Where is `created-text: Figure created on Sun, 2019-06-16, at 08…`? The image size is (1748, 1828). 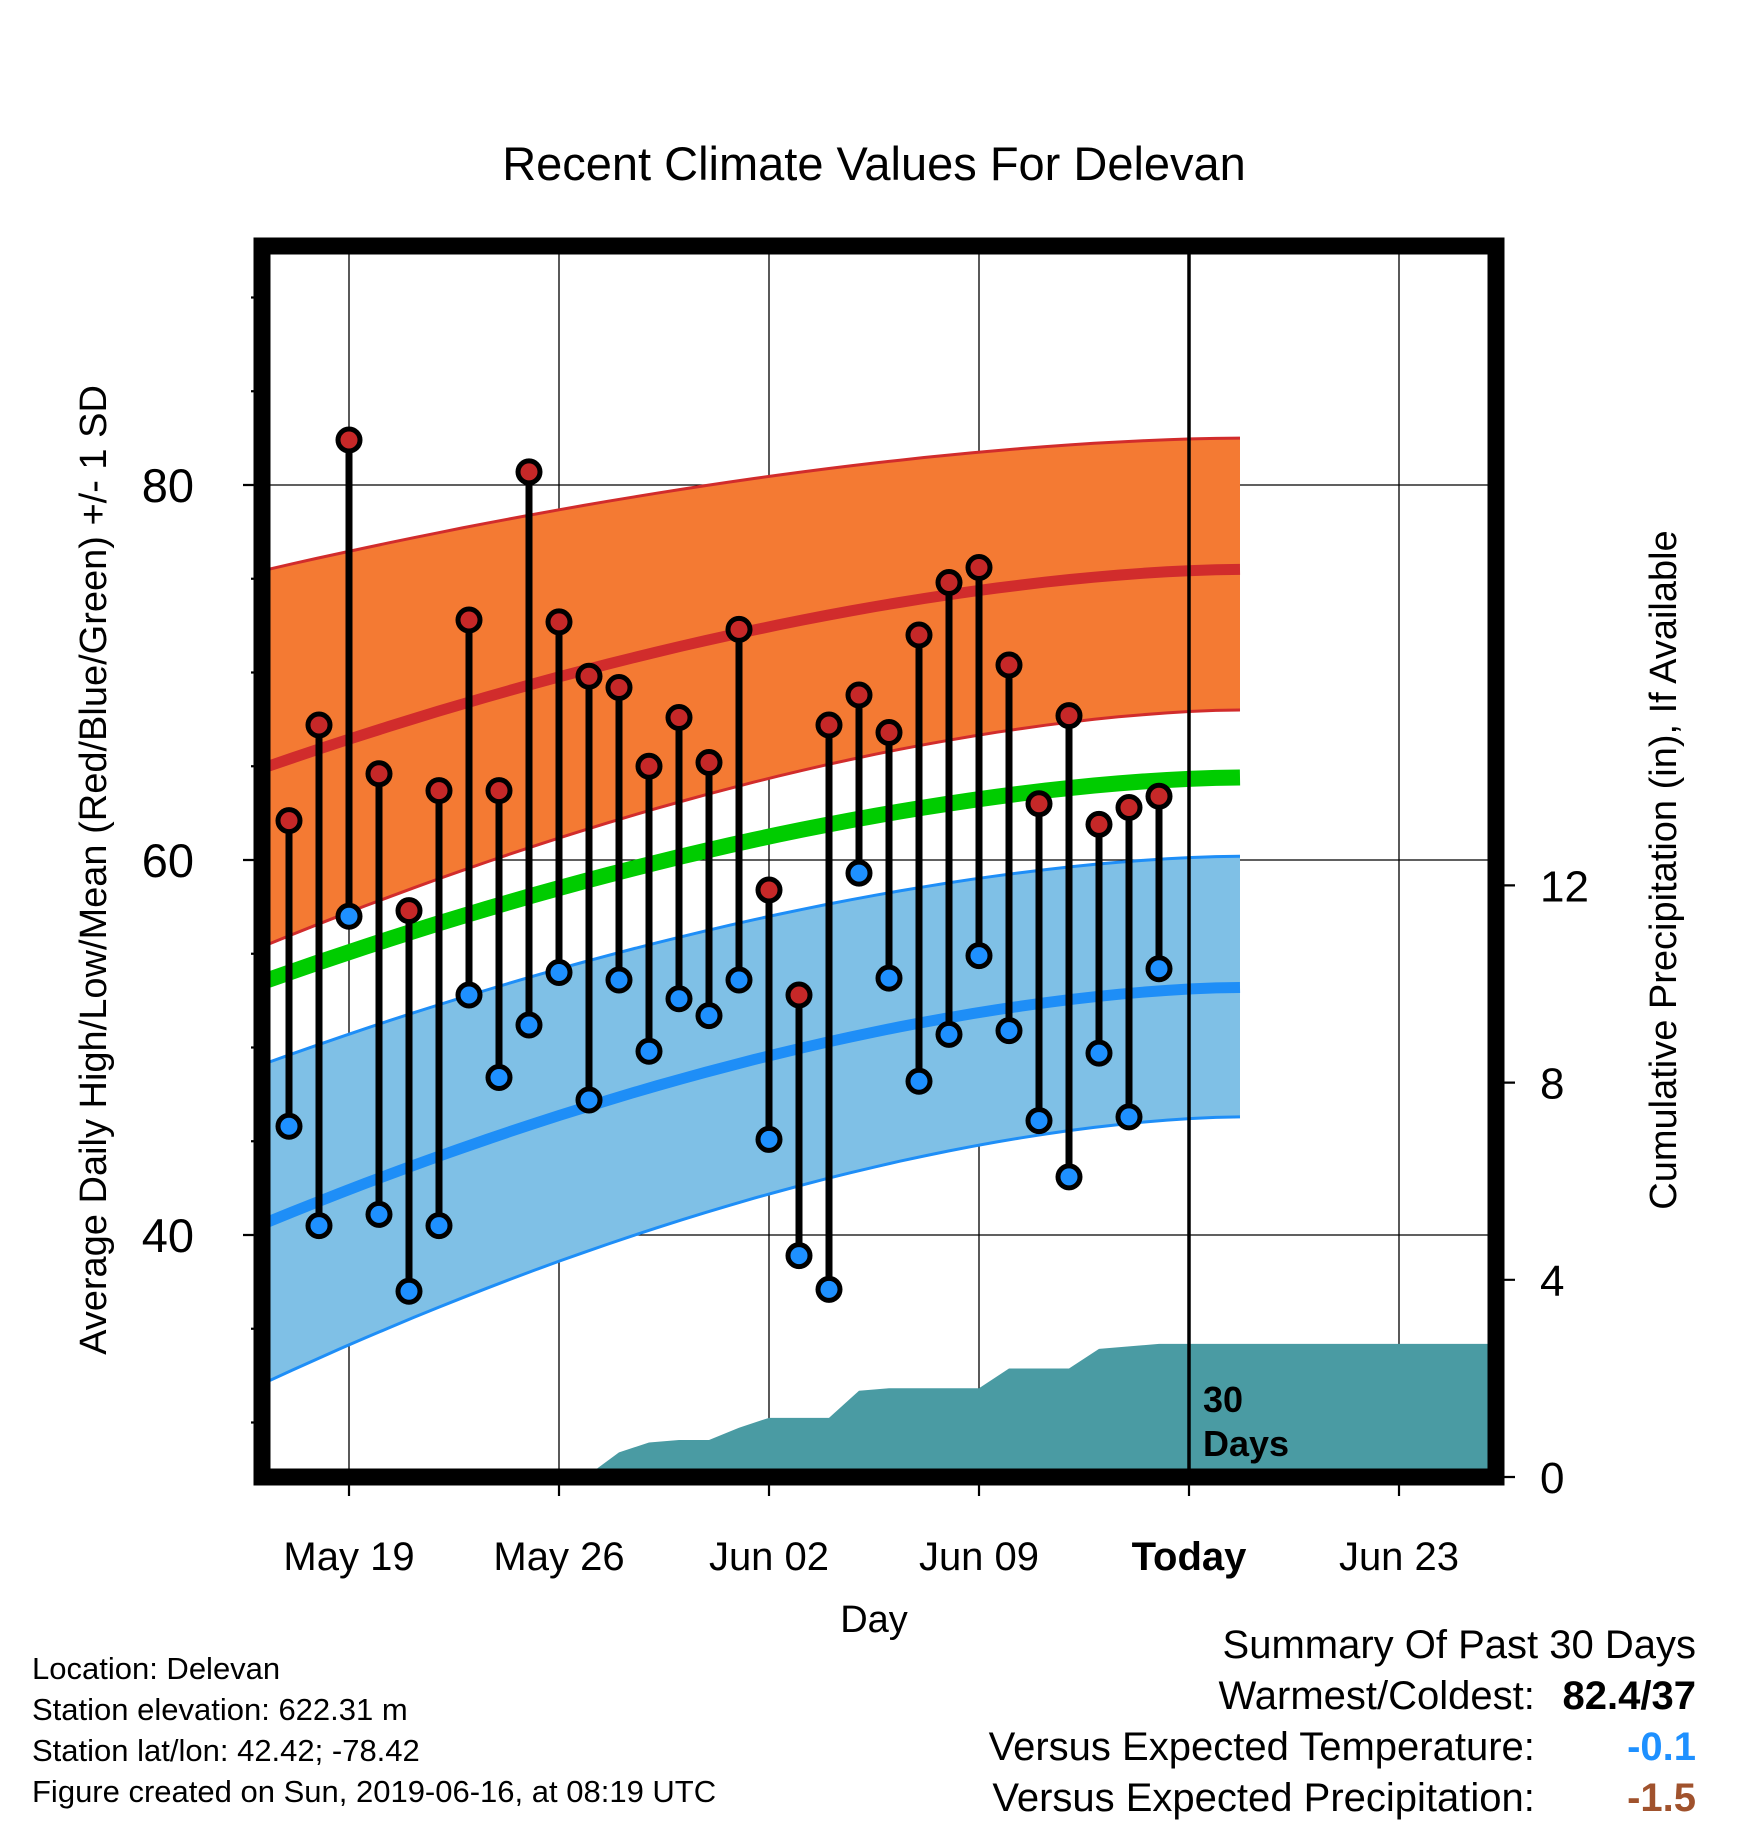
created-text: Figure created on Sun, 2019-06-16, at 08… is located at coordinates (374, 1791).